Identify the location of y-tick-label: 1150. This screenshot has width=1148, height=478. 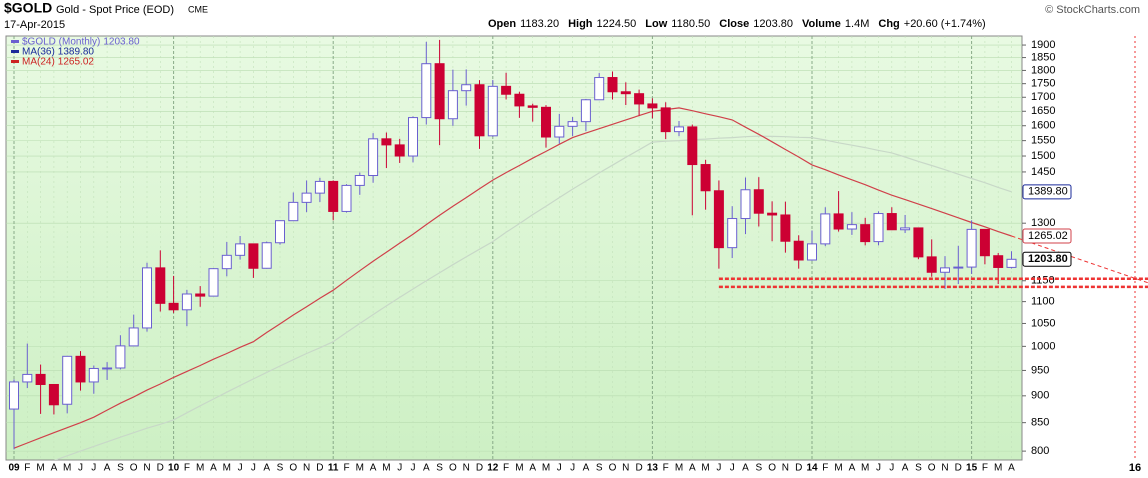
(1043, 281).